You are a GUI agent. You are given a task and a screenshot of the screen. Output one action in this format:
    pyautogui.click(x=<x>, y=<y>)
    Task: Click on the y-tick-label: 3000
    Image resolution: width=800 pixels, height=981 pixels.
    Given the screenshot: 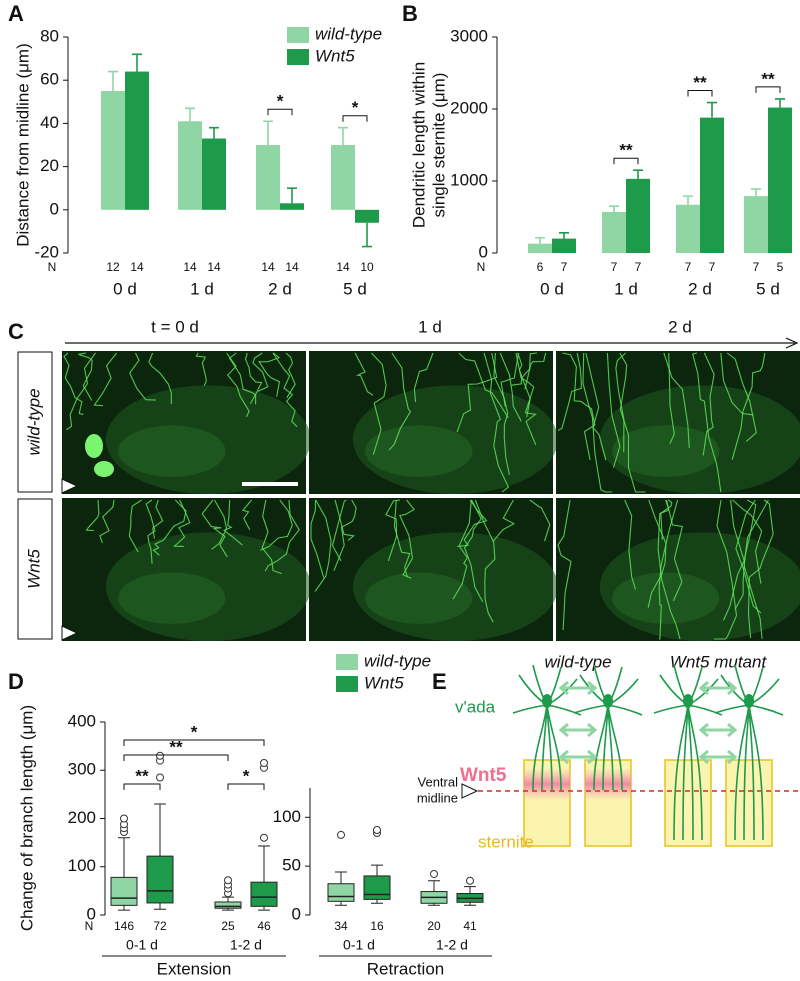 What is the action you would take?
    pyautogui.click(x=469, y=35)
    